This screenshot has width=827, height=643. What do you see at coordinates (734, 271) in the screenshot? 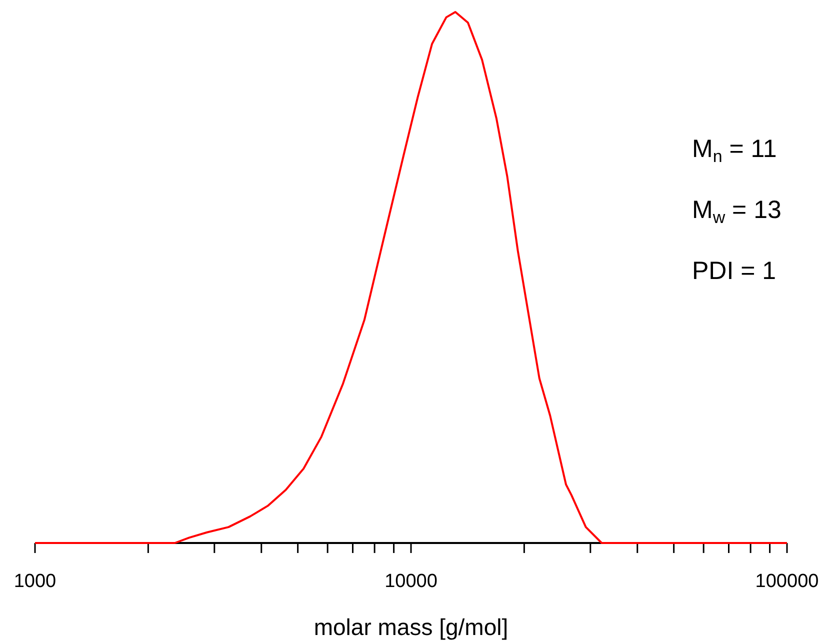
I see `annotation: PDI = 1` at bounding box center [734, 271].